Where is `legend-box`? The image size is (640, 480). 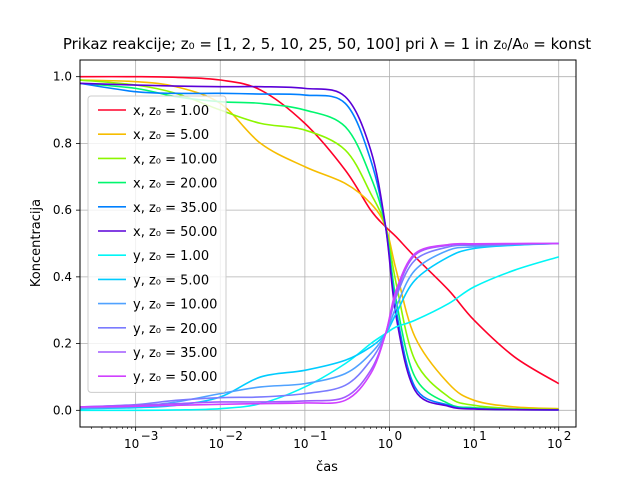
legend-box is located at coordinates (157, 244).